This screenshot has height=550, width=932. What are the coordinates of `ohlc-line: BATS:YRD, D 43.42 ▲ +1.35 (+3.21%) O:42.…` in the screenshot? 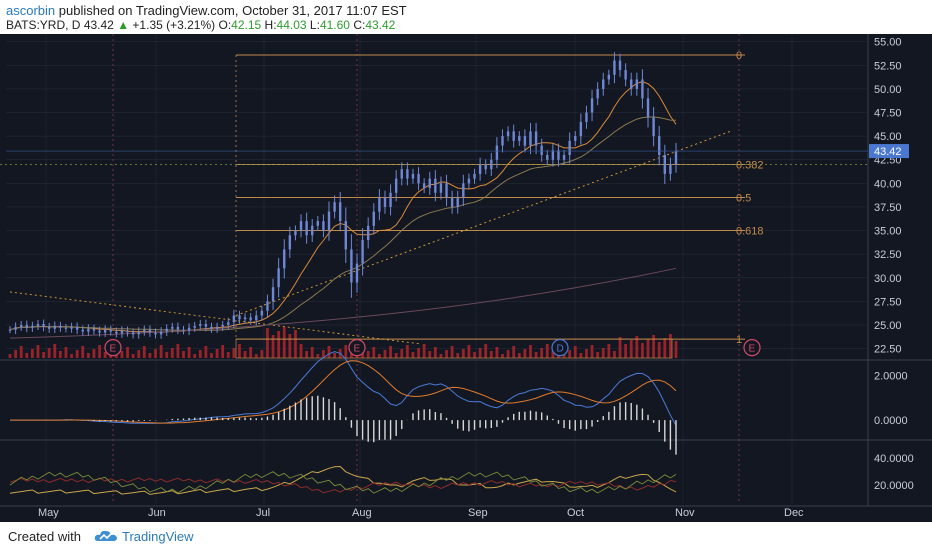 It's located at (200, 25).